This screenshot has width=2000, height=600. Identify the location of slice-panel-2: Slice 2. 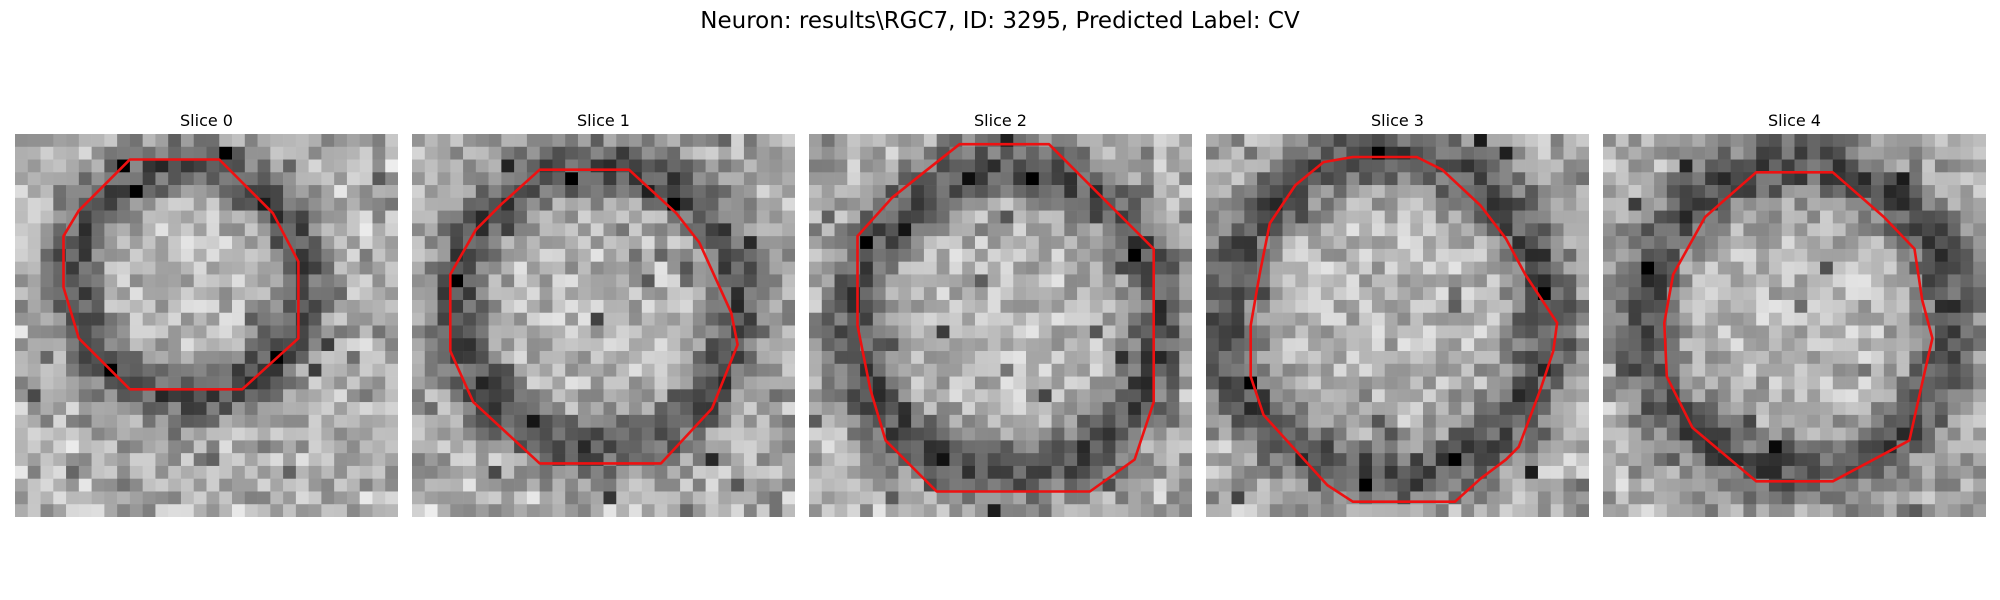
(1000, 312).